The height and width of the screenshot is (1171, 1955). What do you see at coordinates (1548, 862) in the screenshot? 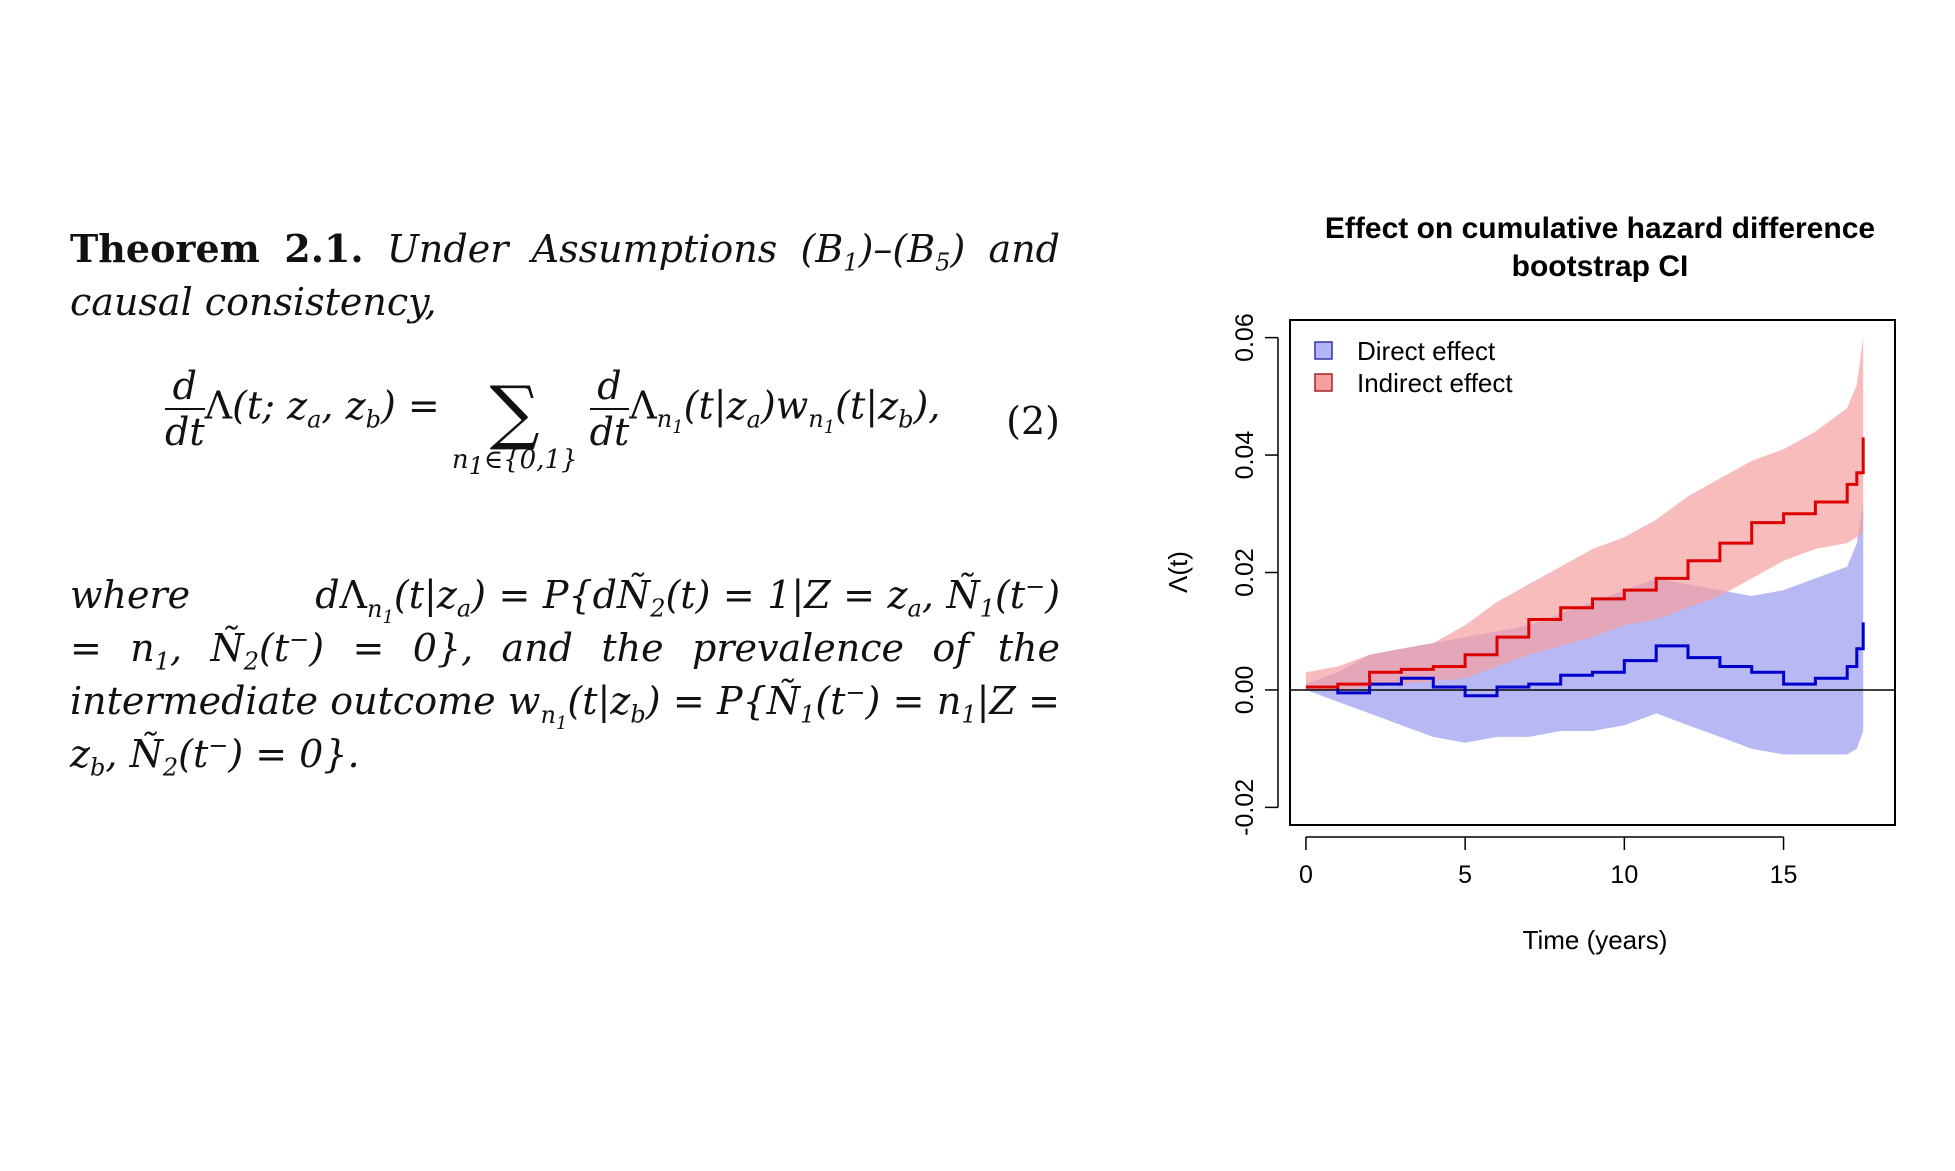
I see `x-axis: 0 5 10 15` at bounding box center [1548, 862].